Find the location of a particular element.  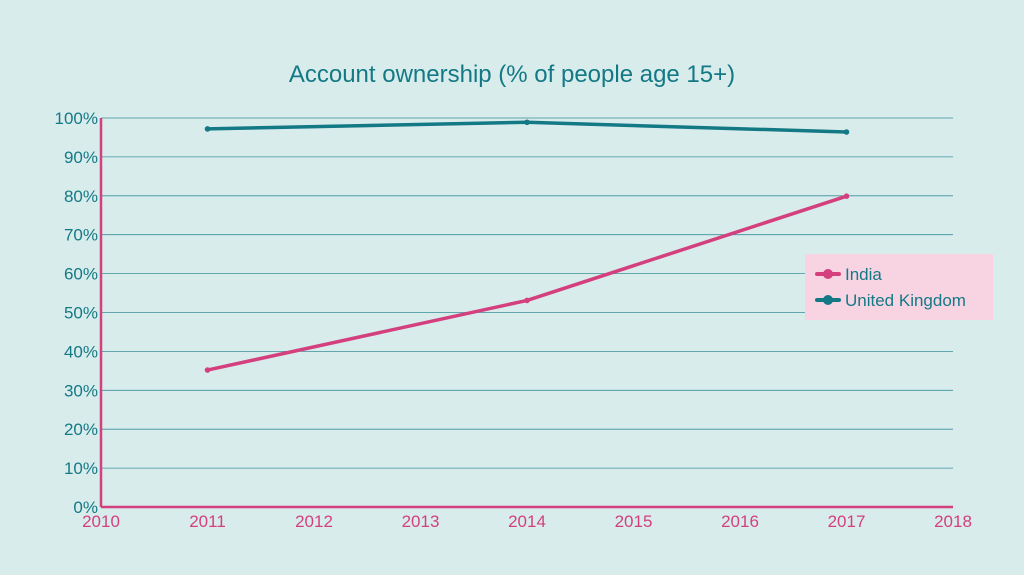

y-axis-ticks: 0% 10% 20% 30% 40% 50% 60% 70% 80% 90% 100% is located at coordinates (76, 313).